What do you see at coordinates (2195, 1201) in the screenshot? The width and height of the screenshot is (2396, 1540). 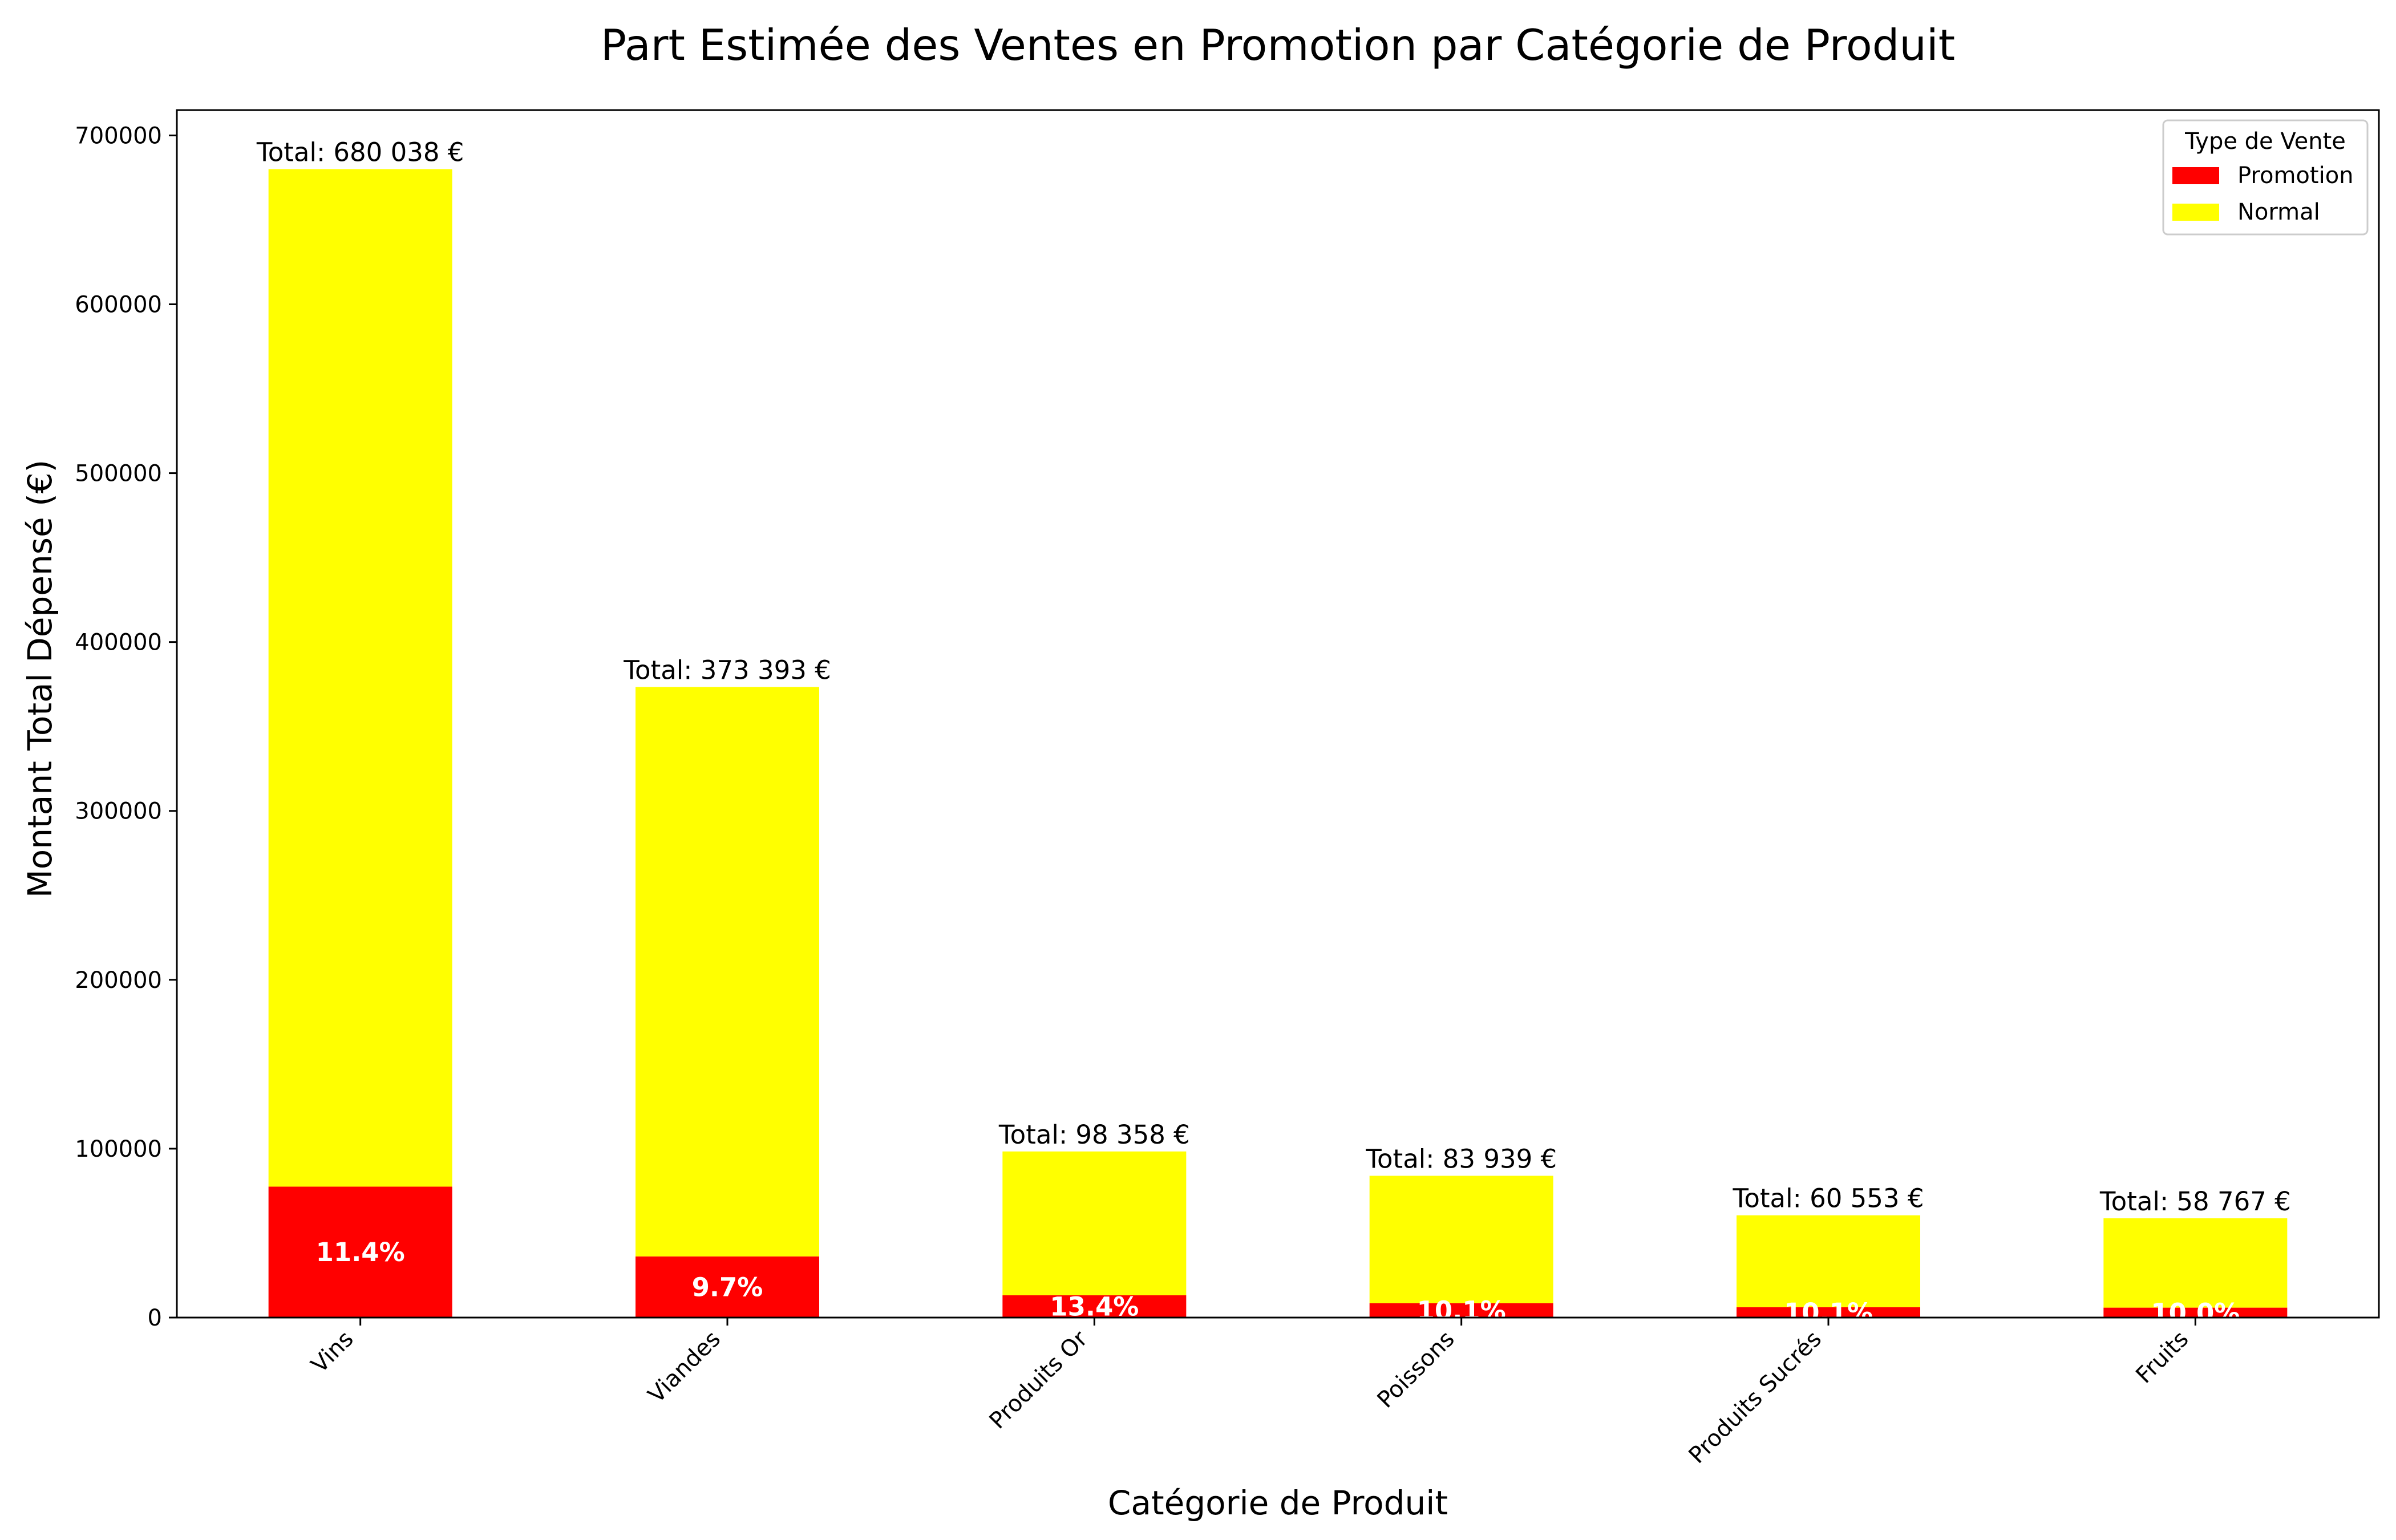 I see `total-label: Total: 58 767 €` at bounding box center [2195, 1201].